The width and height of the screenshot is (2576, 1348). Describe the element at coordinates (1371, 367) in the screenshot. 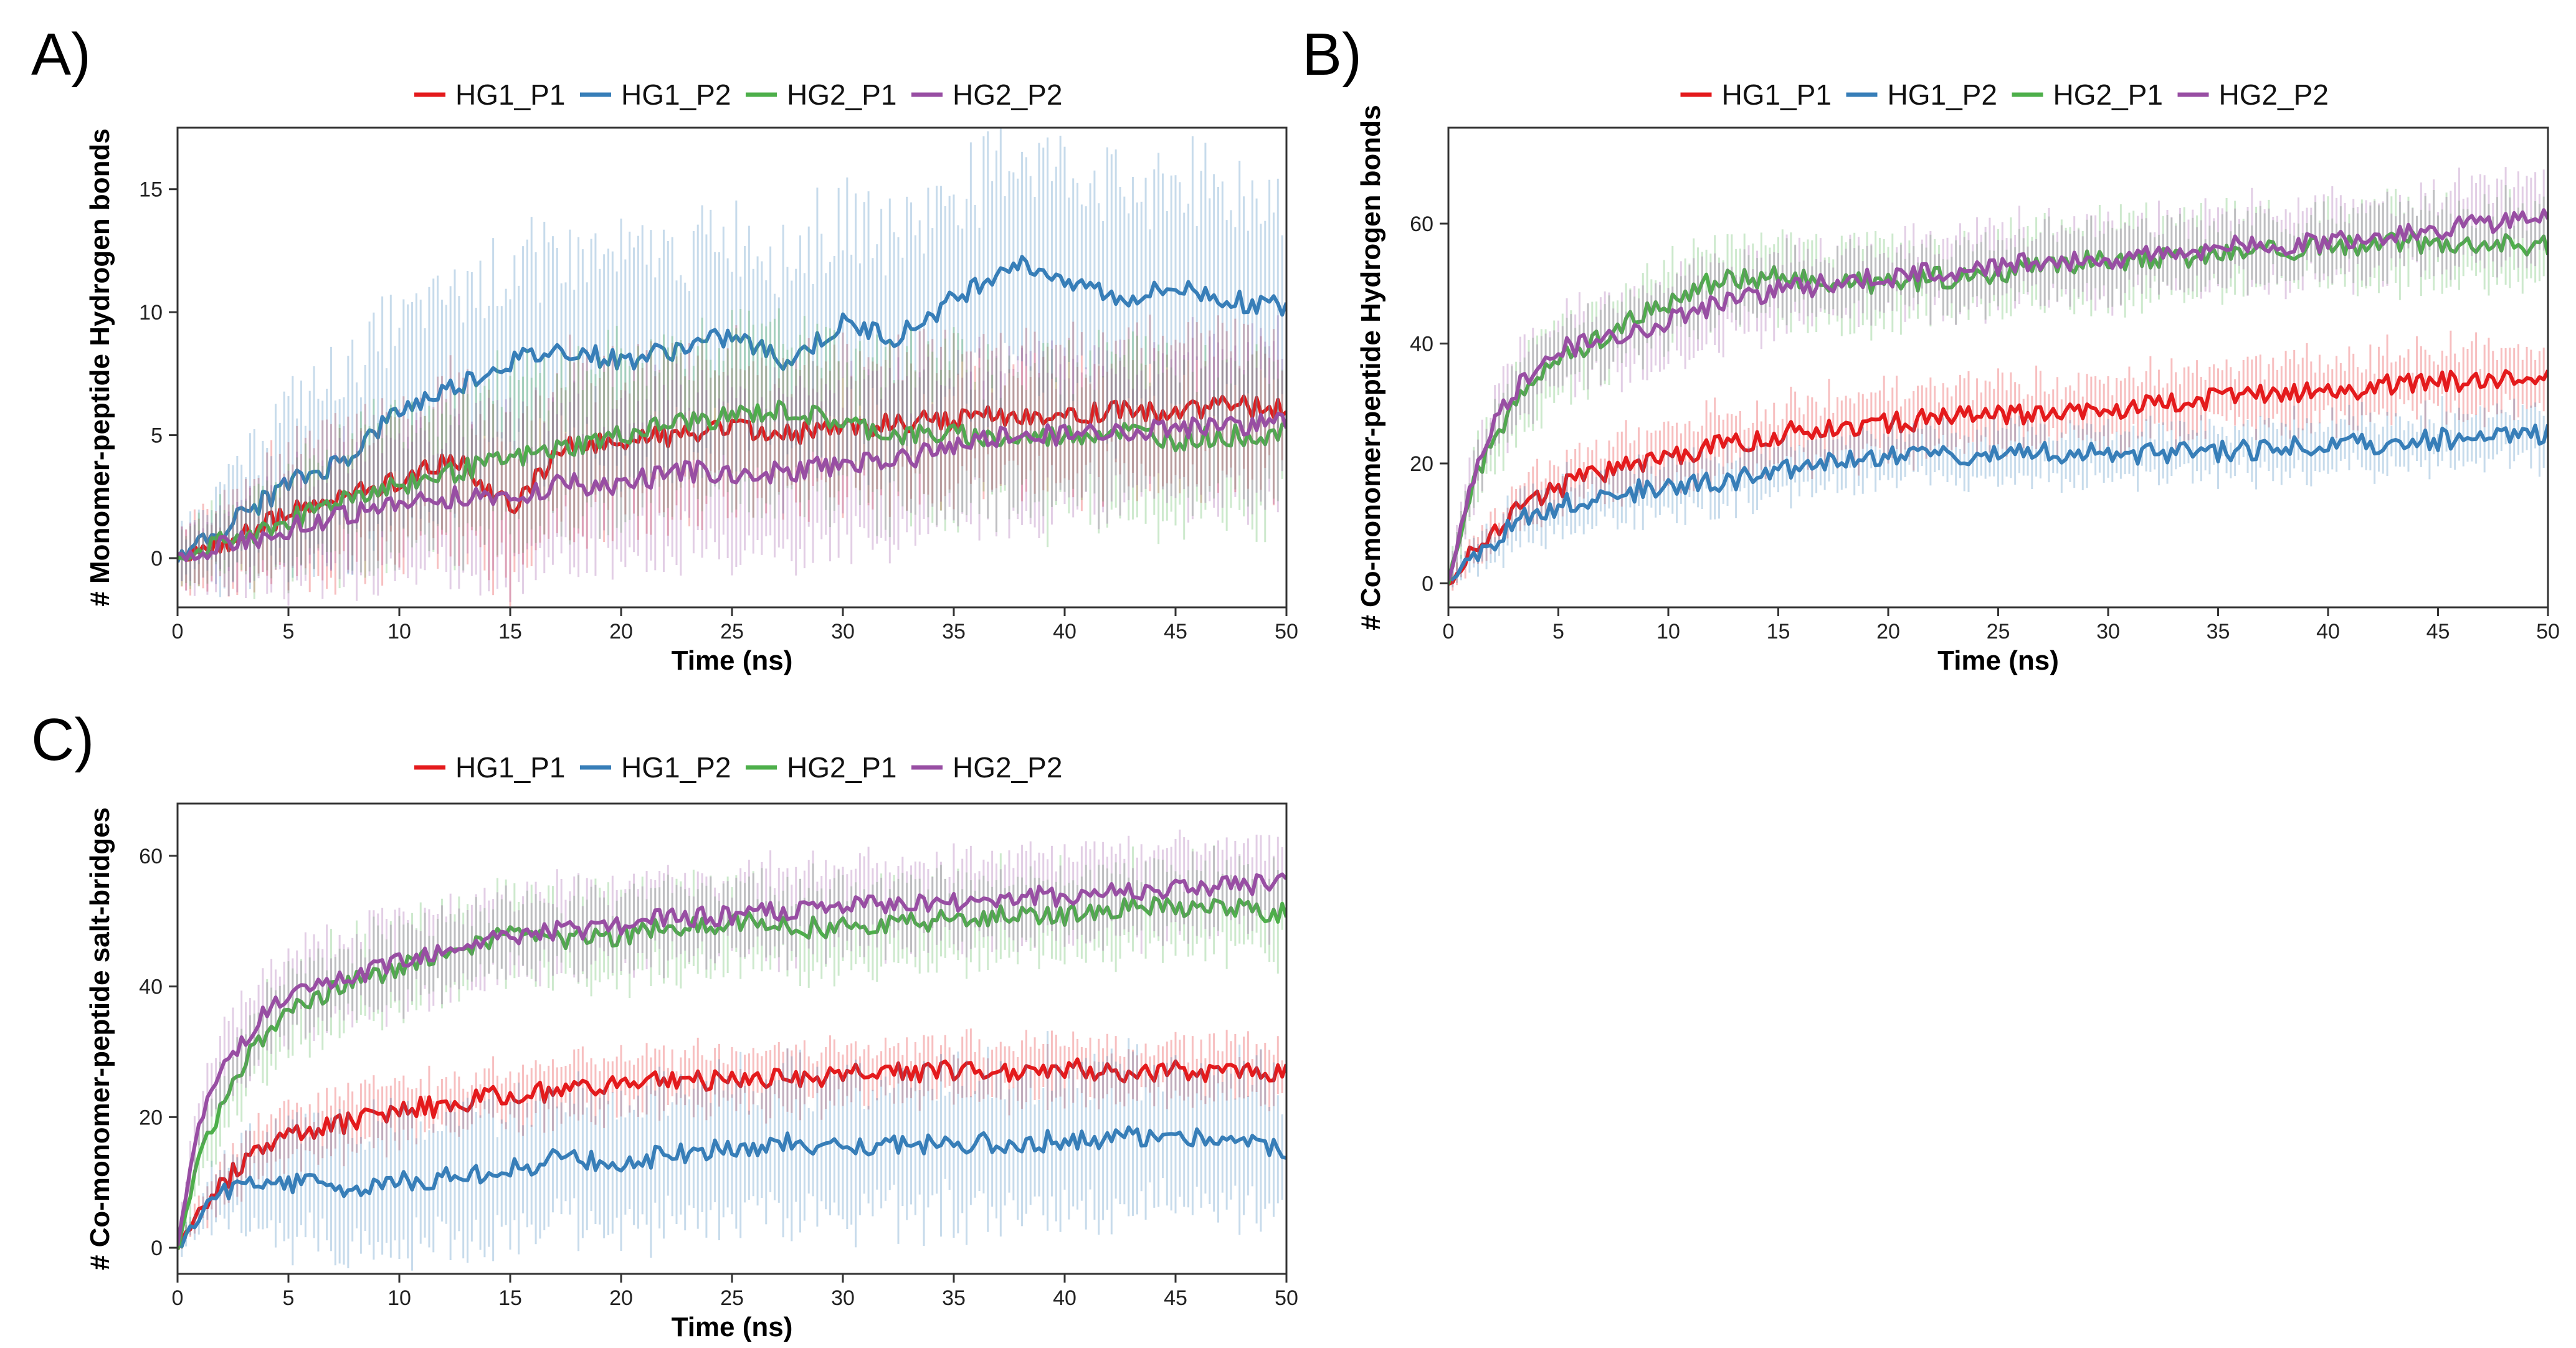

I see `y-axis-title: # Co-monomer-peptide Hydrogen bonds` at that location.